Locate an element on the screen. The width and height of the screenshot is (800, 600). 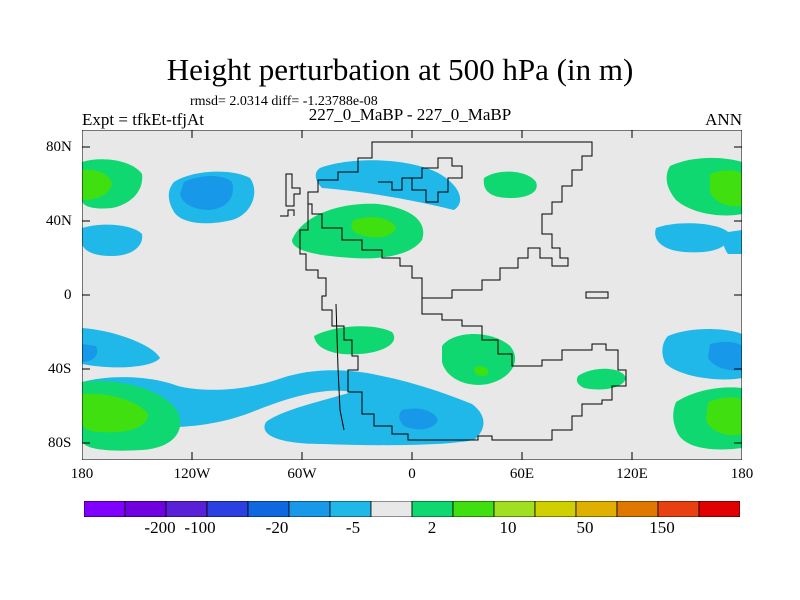
neg-region-east-edge-mid is located at coordinates (732, 242).